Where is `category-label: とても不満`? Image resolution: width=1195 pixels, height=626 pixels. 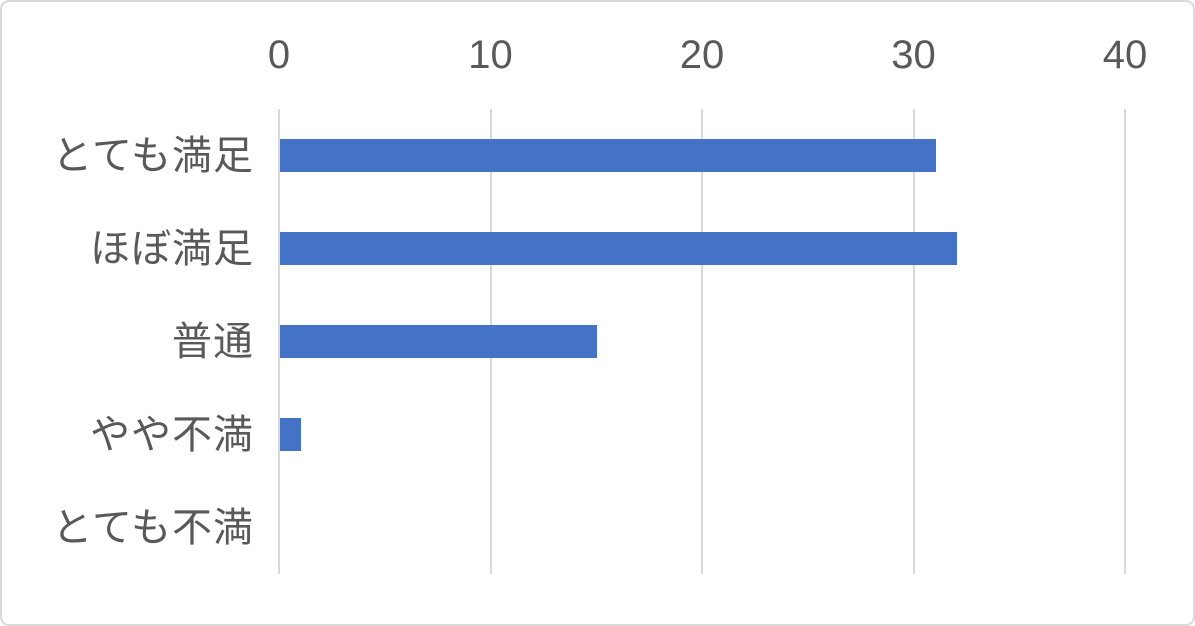 category-label: とても不満 is located at coordinates (153, 527).